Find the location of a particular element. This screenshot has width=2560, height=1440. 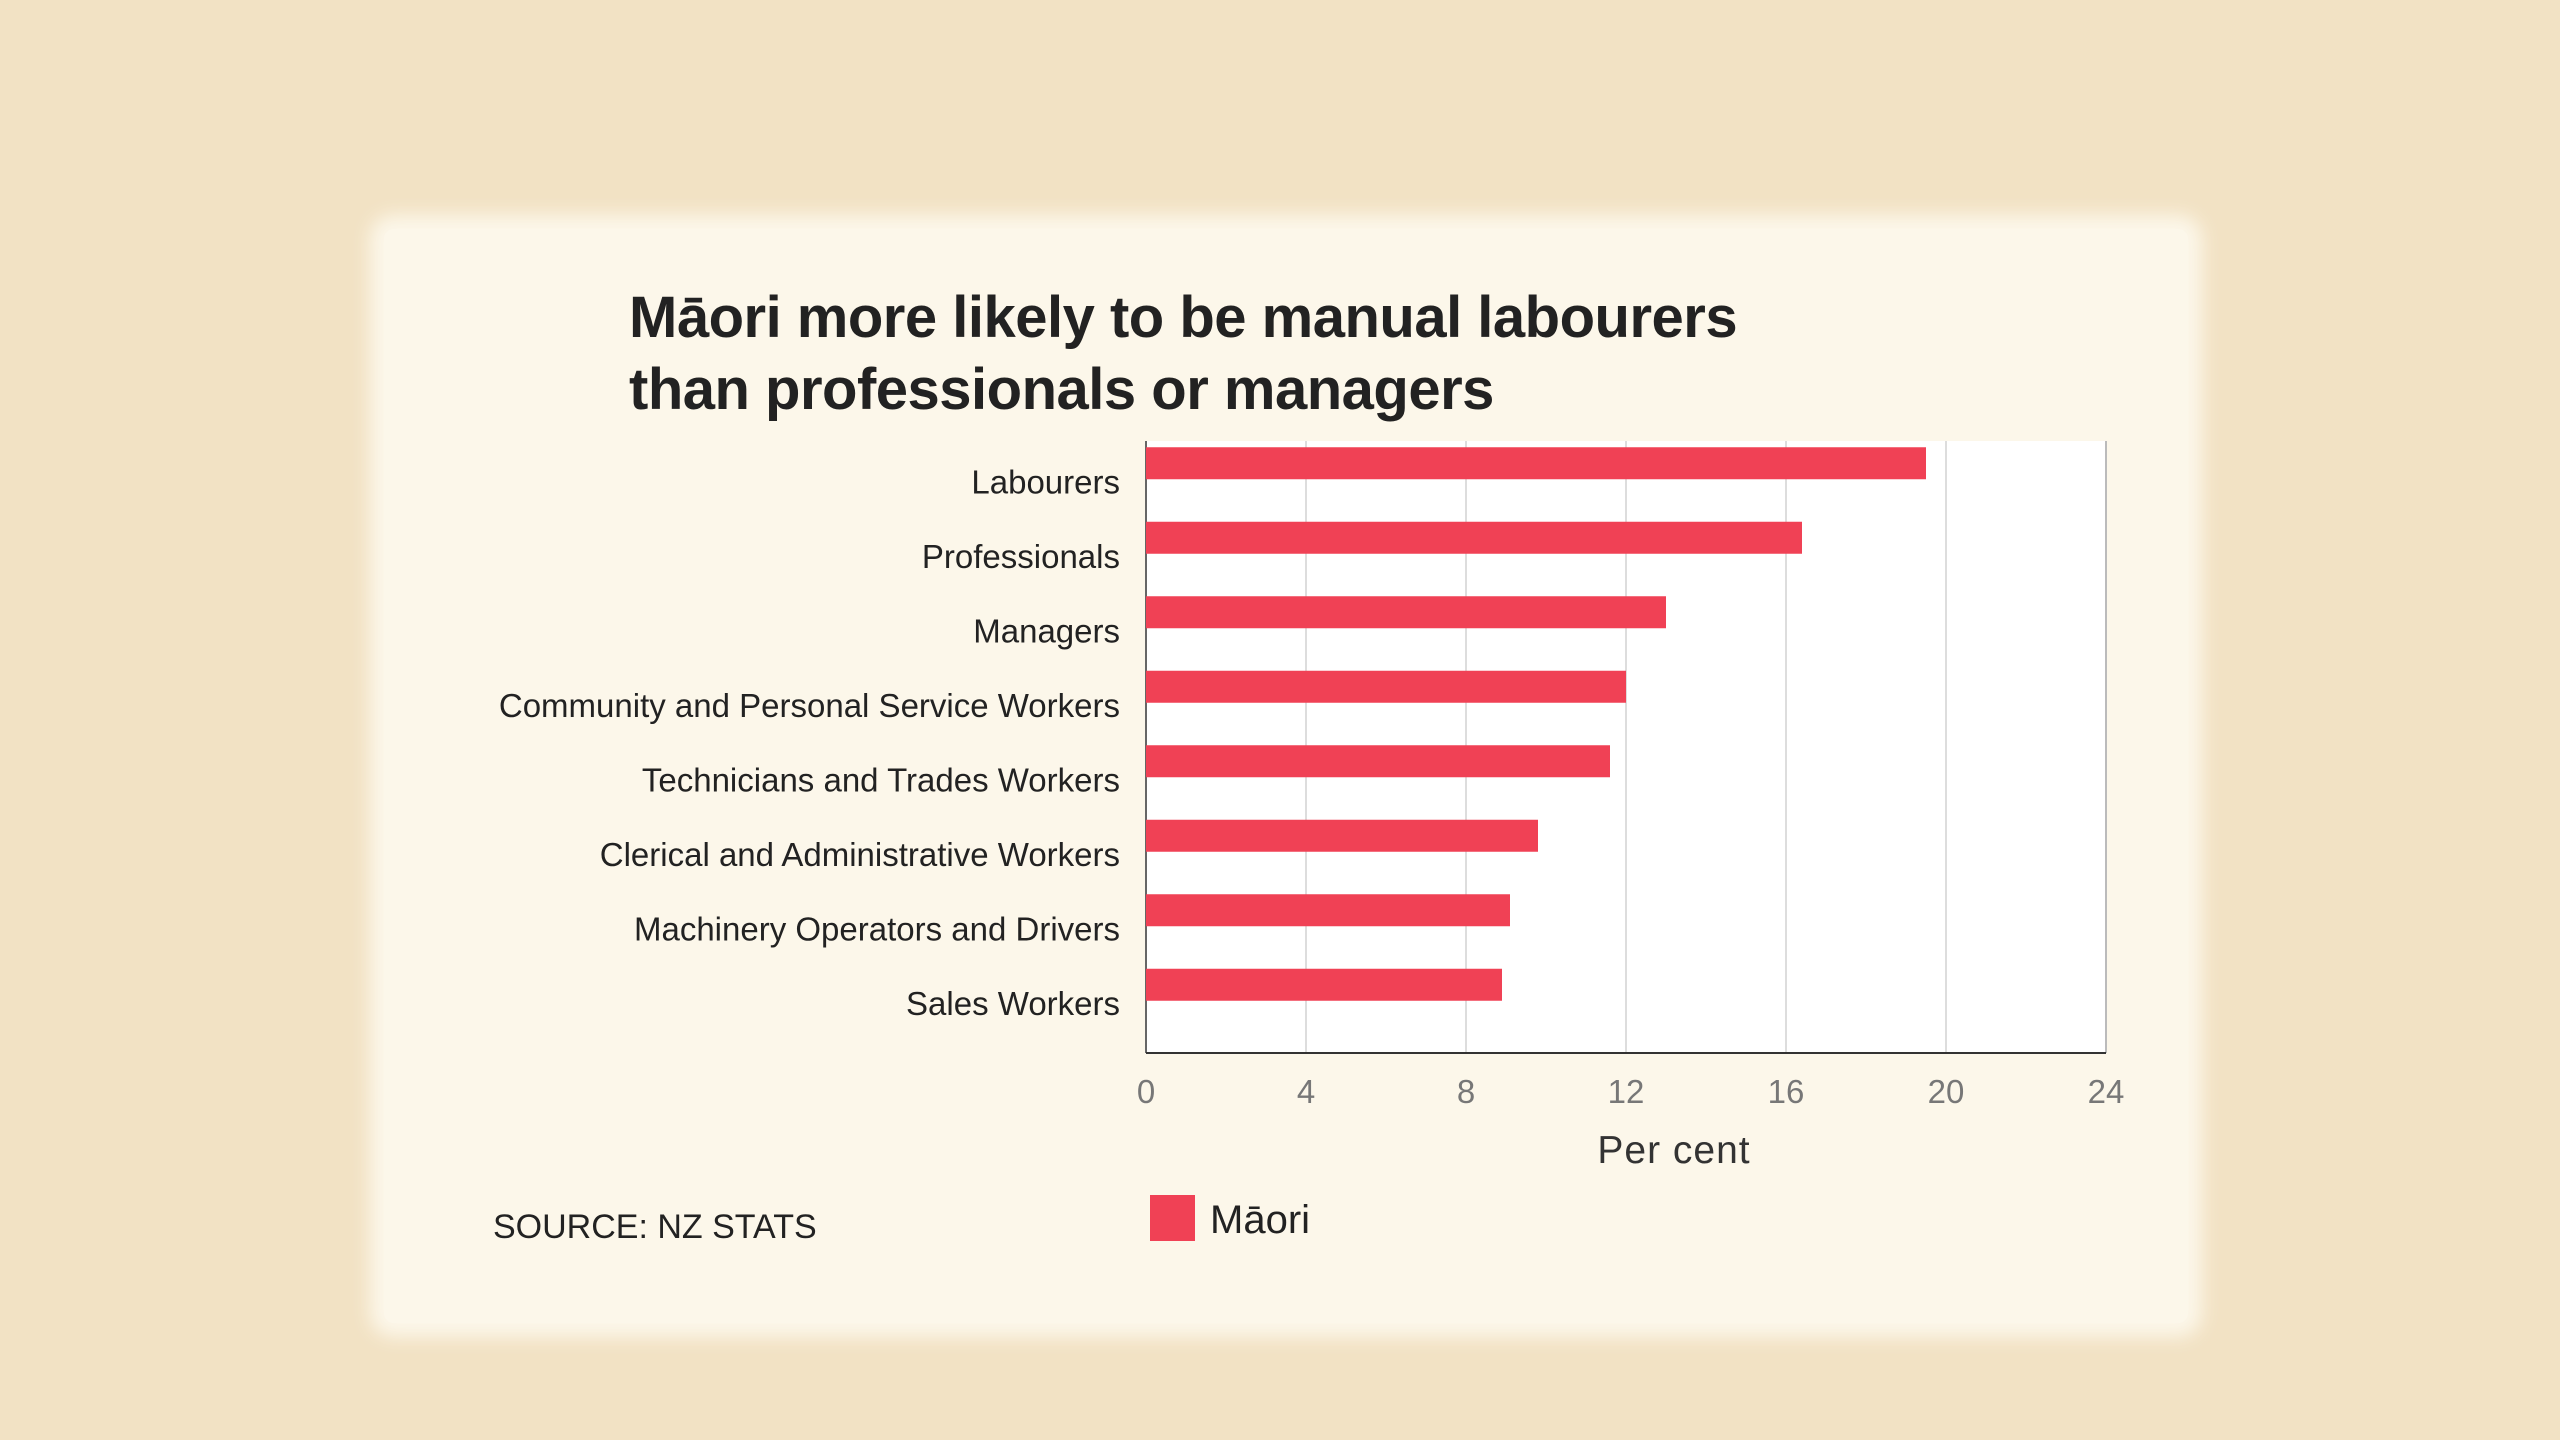

category-label: Labourers is located at coordinates (1045, 481).